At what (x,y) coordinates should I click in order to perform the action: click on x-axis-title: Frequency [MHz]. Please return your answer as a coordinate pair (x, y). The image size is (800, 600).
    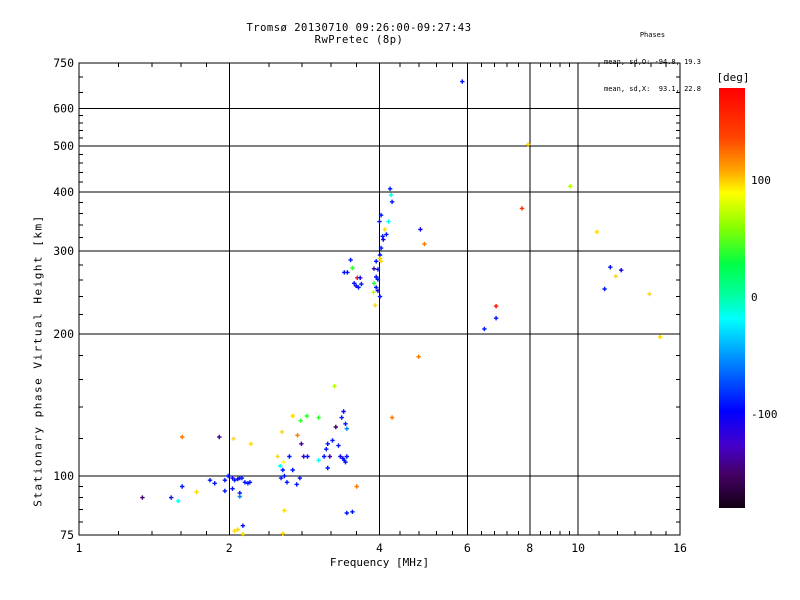
    Looking at the image, I should click on (379, 562).